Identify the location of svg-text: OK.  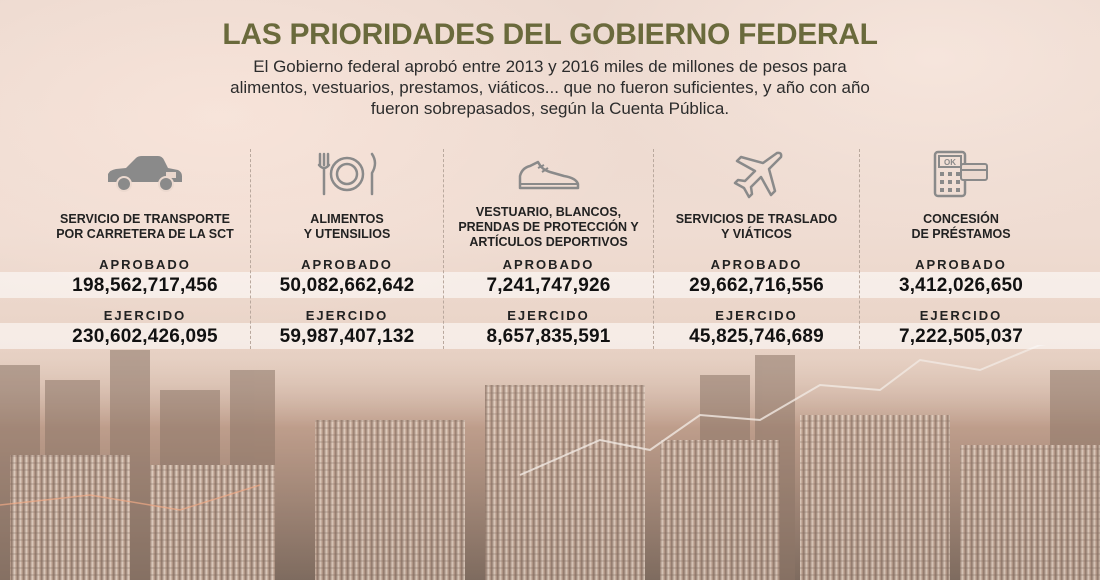
(950, 162).